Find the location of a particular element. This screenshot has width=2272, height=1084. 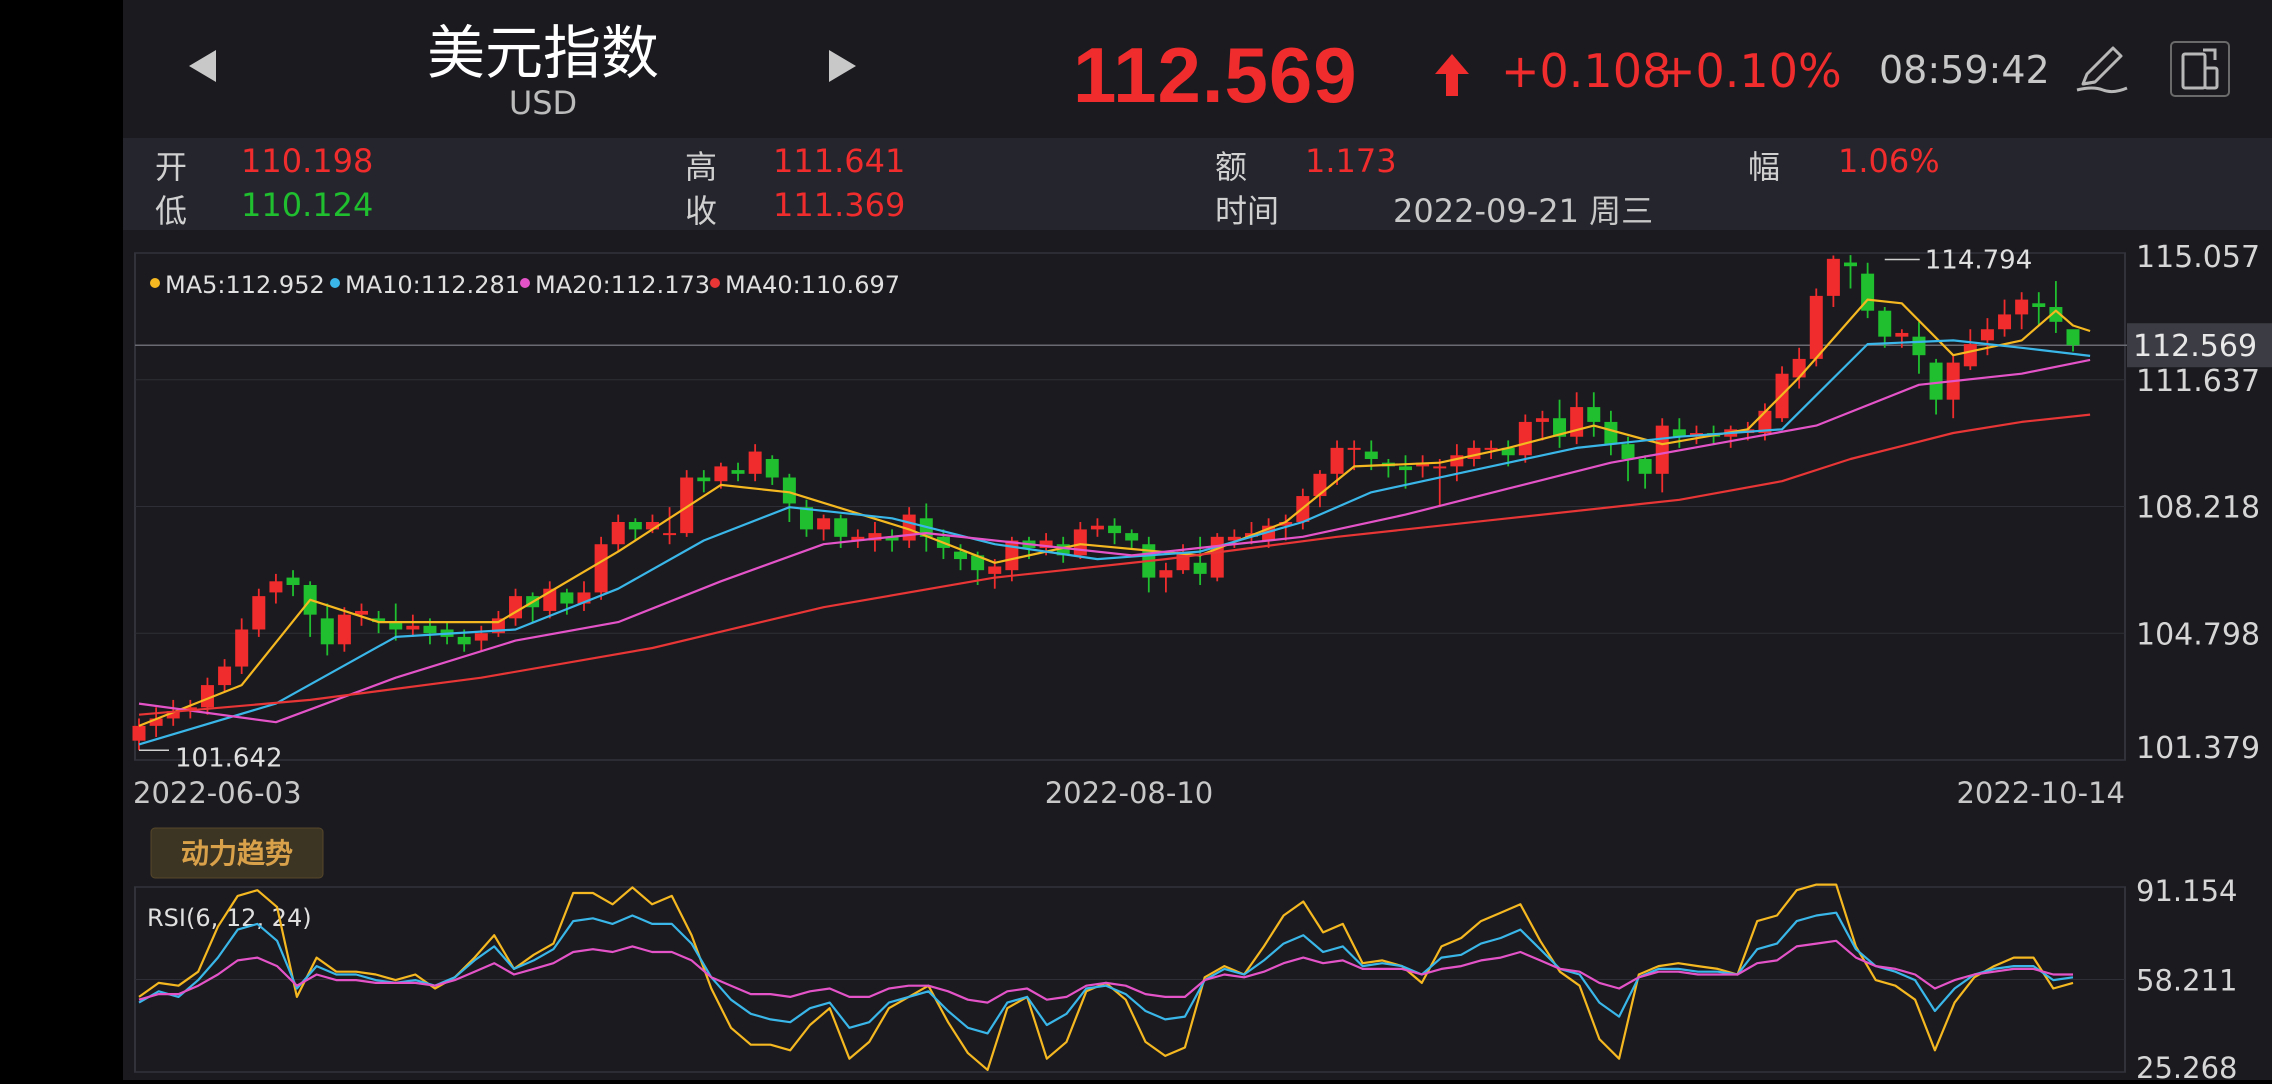

indicator-badge-label: 动力趋势 is located at coordinates (237, 853).